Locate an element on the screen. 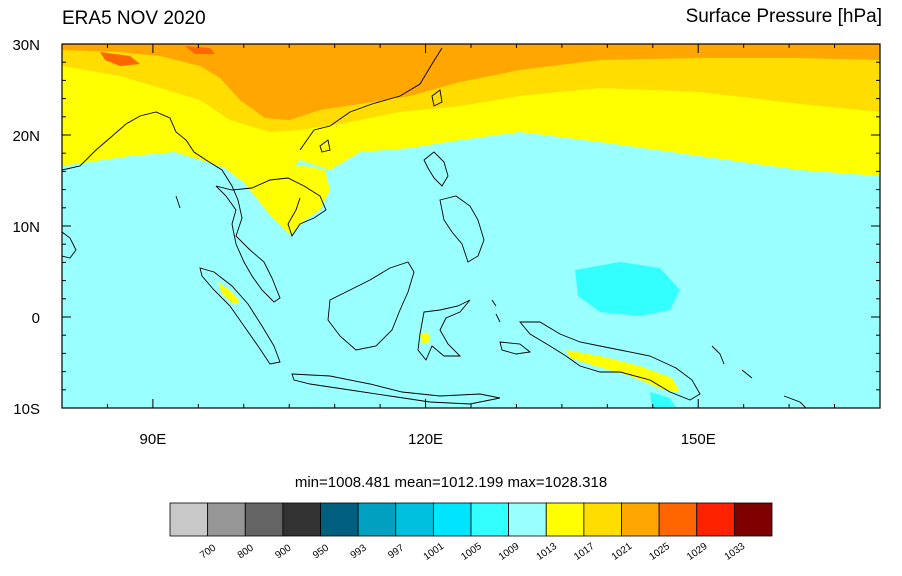 The height and width of the screenshot is (576, 902). region-sulawesi-patch is located at coordinates (425, 338).